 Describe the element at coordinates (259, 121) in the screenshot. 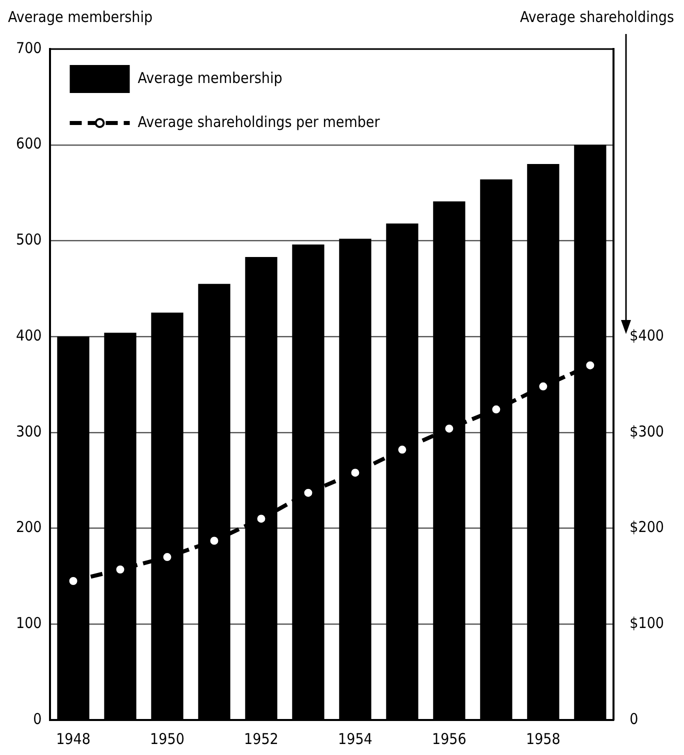

I see `legend-label: Average shareholdings per member` at that location.